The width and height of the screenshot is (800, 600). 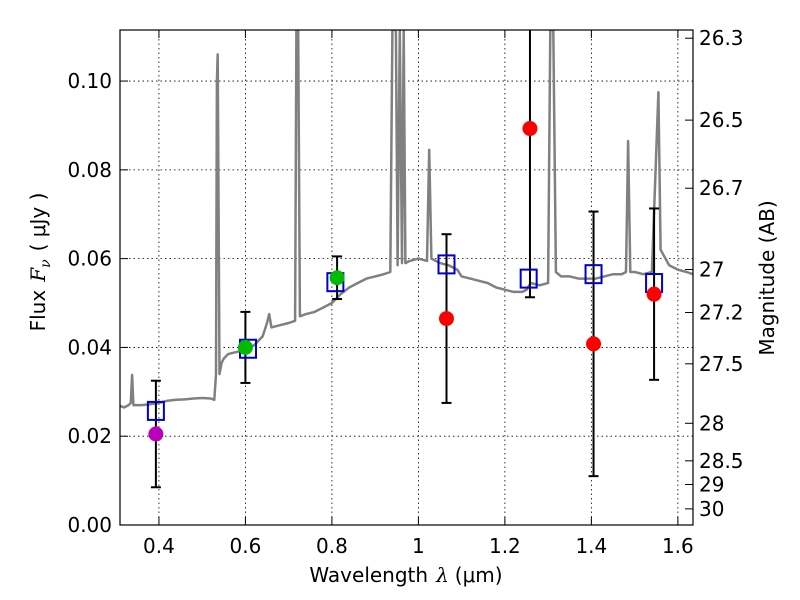 What do you see at coordinates (767, 277) in the screenshot?
I see `y2-axis-title: Magnitude (AB)` at bounding box center [767, 277].